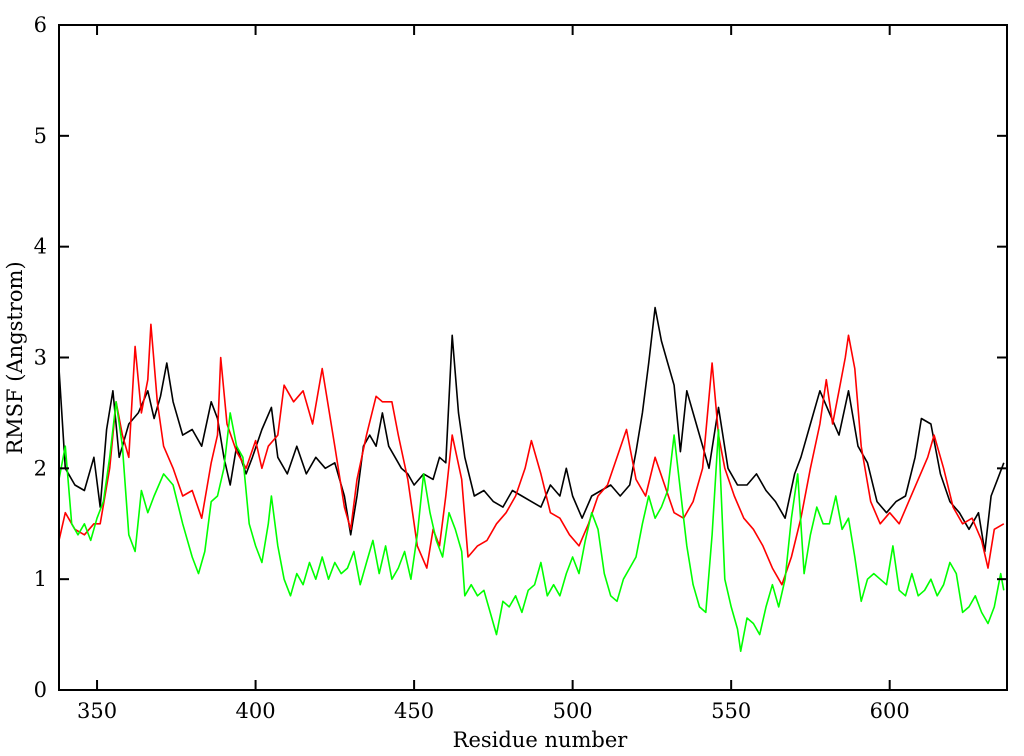 Image resolution: width=1024 pixels, height=756 pixels. Describe the element at coordinates (573, 711) in the screenshot. I see `x-tick-label: 500` at that location.